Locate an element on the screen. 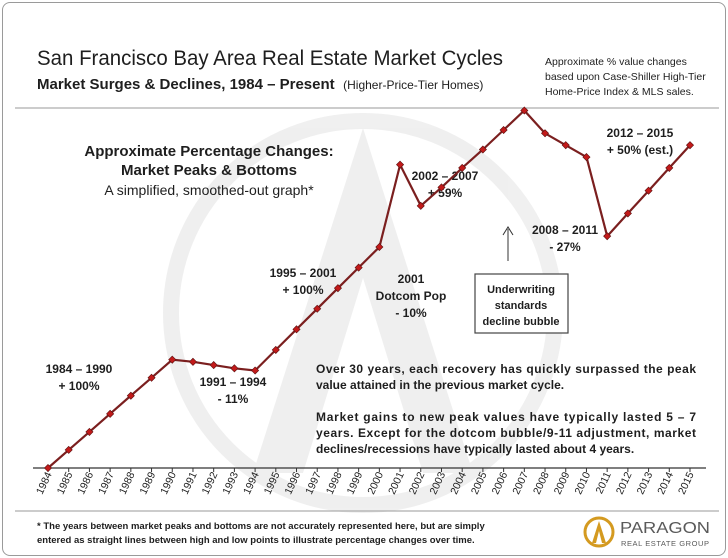 The image size is (728, 558). x-tick-label-1993: 1993 is located at coordinates (230, 483).